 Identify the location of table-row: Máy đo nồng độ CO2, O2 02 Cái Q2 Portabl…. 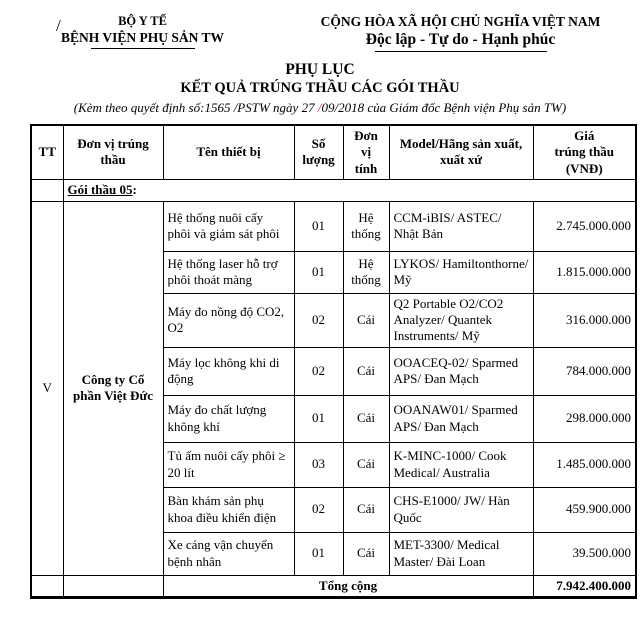
(334, 320).